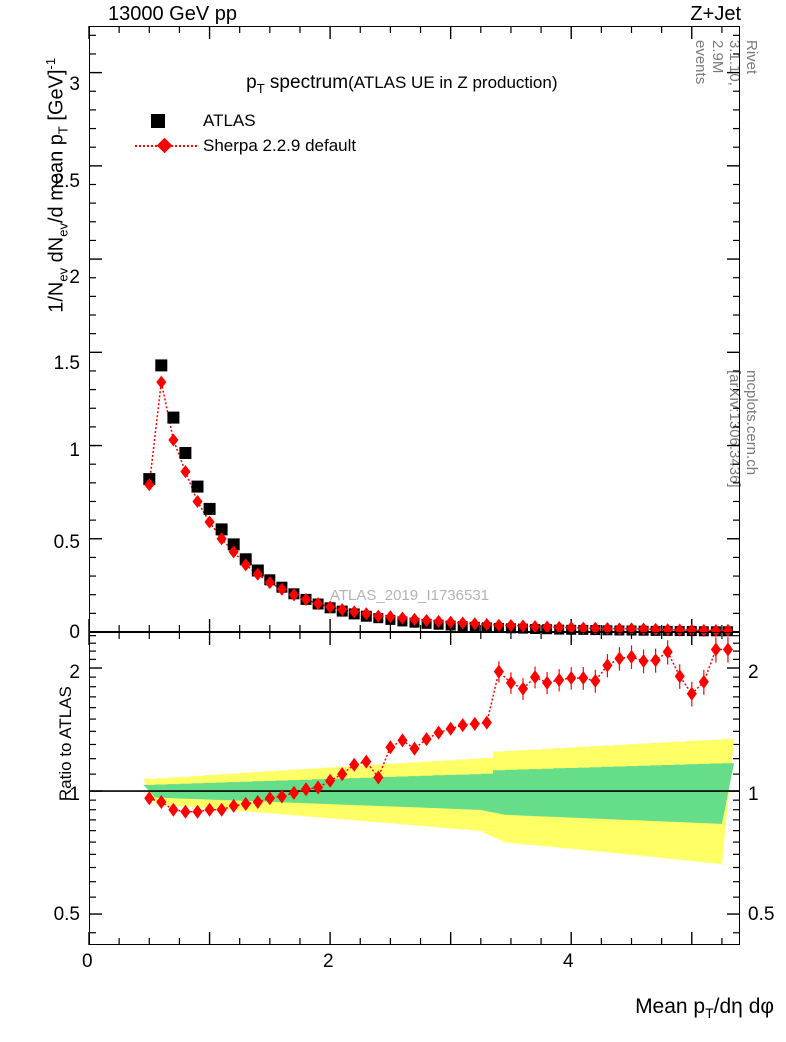 This screenshot has height=1042, width=786. Describe the element at coordinates (60, 633) in the screenshot. I see `y-tick-main-0: 0` at that location.